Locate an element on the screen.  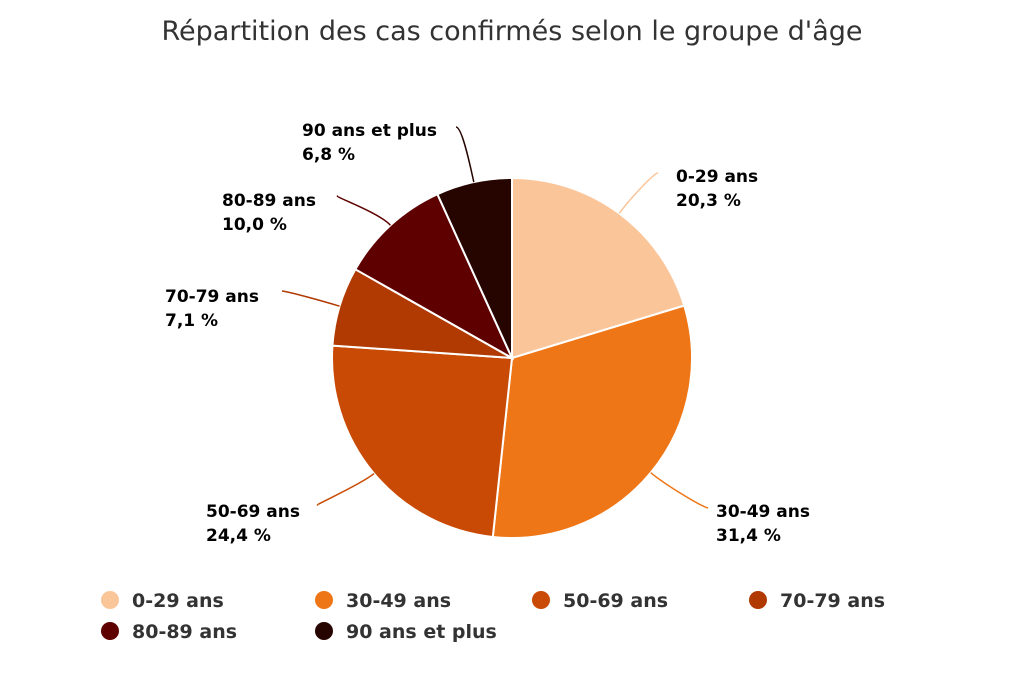
data-label-category: 70-79 ans is located at coordinates (212, 297).